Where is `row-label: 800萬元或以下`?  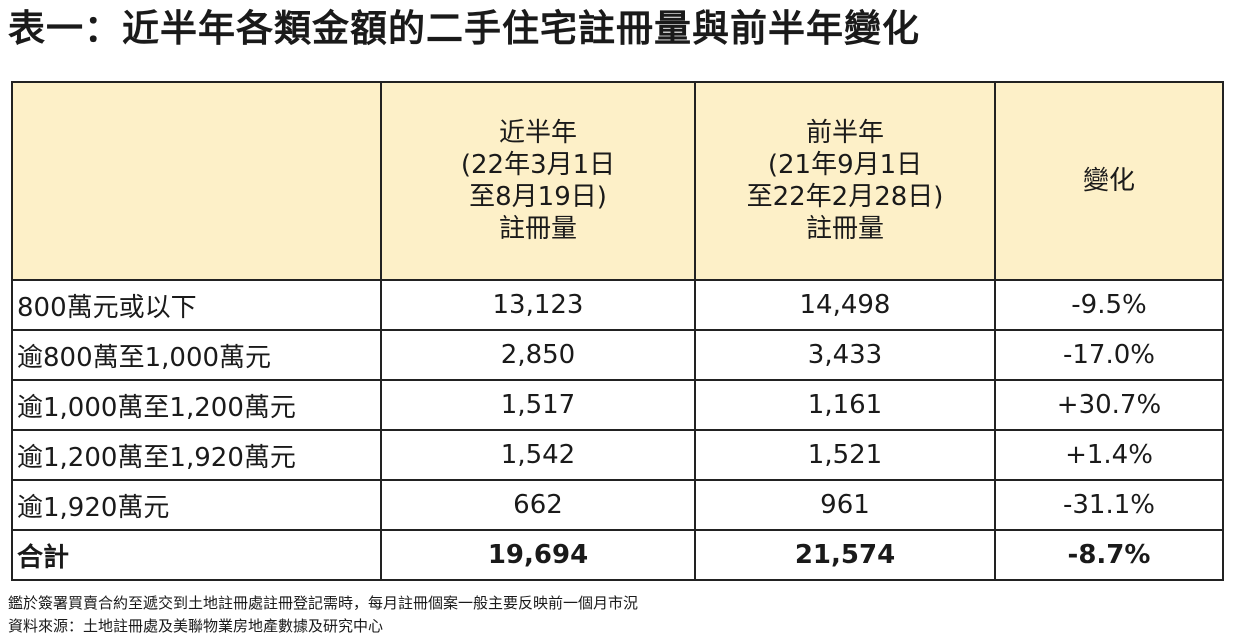
row-label: 800萬元或以下 is located at coordinates (196, 305).